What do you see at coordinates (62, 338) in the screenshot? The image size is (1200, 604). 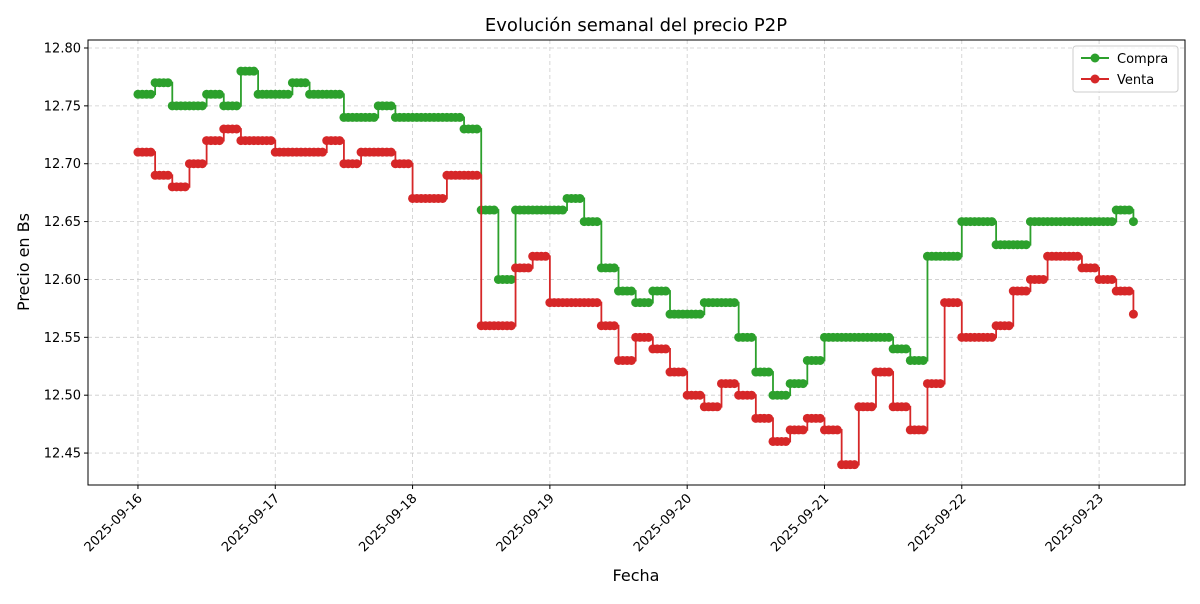 I see `y-tick-label: 12.55` at bounding box center [62, 338].